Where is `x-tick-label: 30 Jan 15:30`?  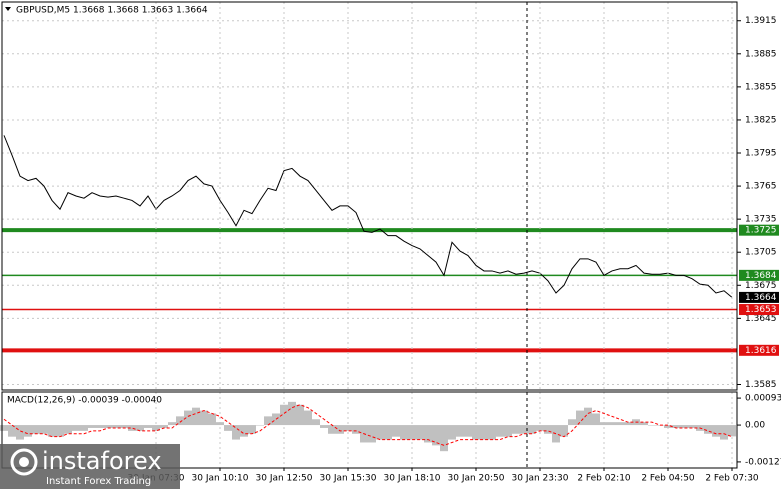 x-tick-label: 30 Jan 15:30 is located at coordinates (348, 479).